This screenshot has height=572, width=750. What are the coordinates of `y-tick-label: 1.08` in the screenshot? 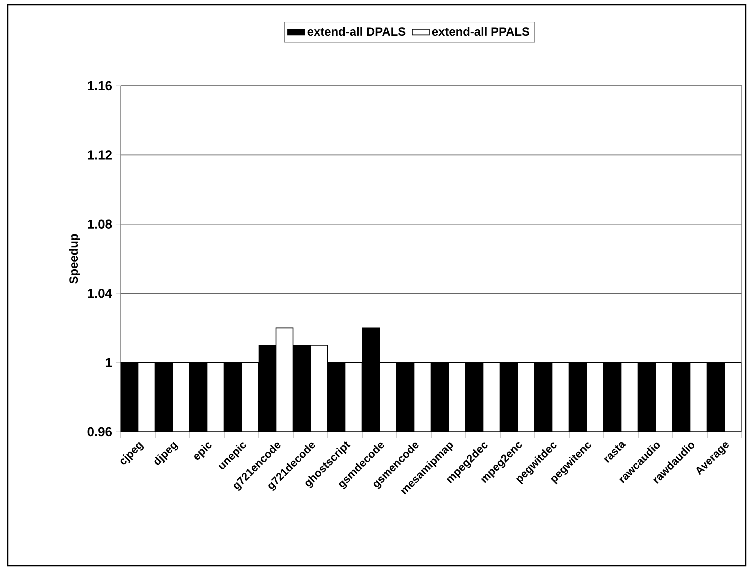 It's located at (100, 224).